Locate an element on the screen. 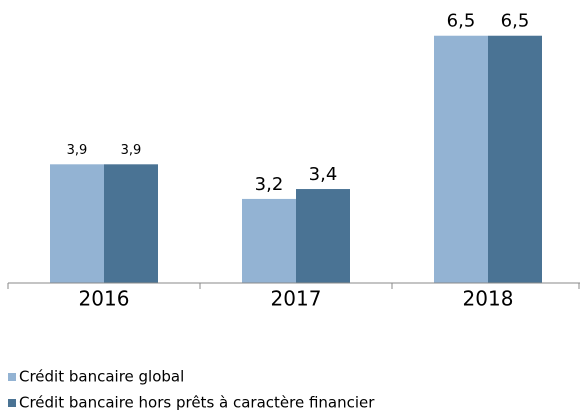  data-label: 3,4 is located at coordinates (323, 174).